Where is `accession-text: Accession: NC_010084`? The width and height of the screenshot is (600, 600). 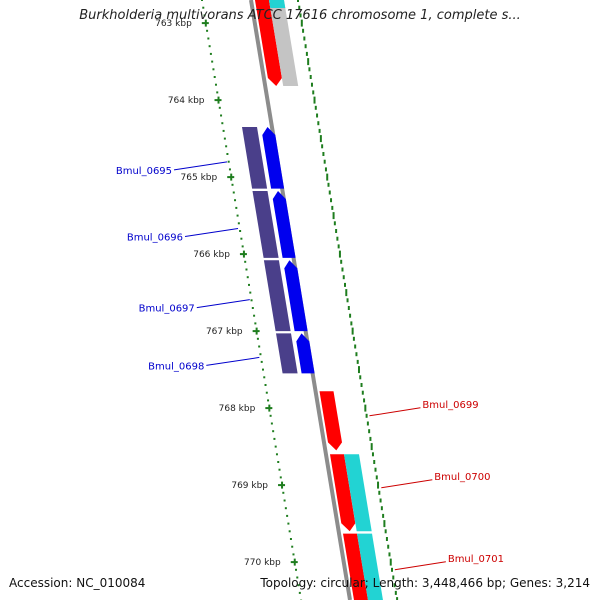 accession-text: Accession: NC_010084 is located at coordinates (77, 583).